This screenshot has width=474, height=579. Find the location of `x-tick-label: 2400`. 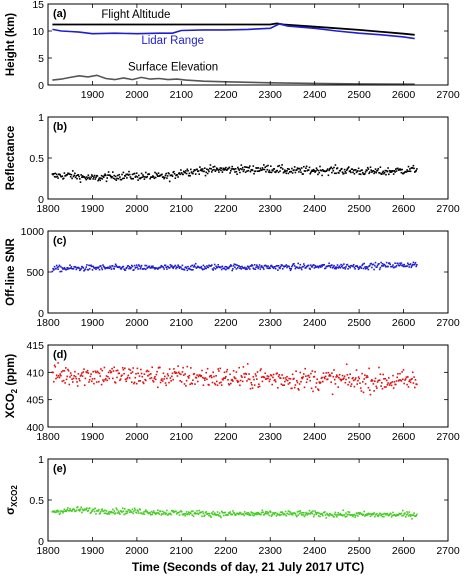

x-tick-label: 2400 is located at coordinates (315, 209).